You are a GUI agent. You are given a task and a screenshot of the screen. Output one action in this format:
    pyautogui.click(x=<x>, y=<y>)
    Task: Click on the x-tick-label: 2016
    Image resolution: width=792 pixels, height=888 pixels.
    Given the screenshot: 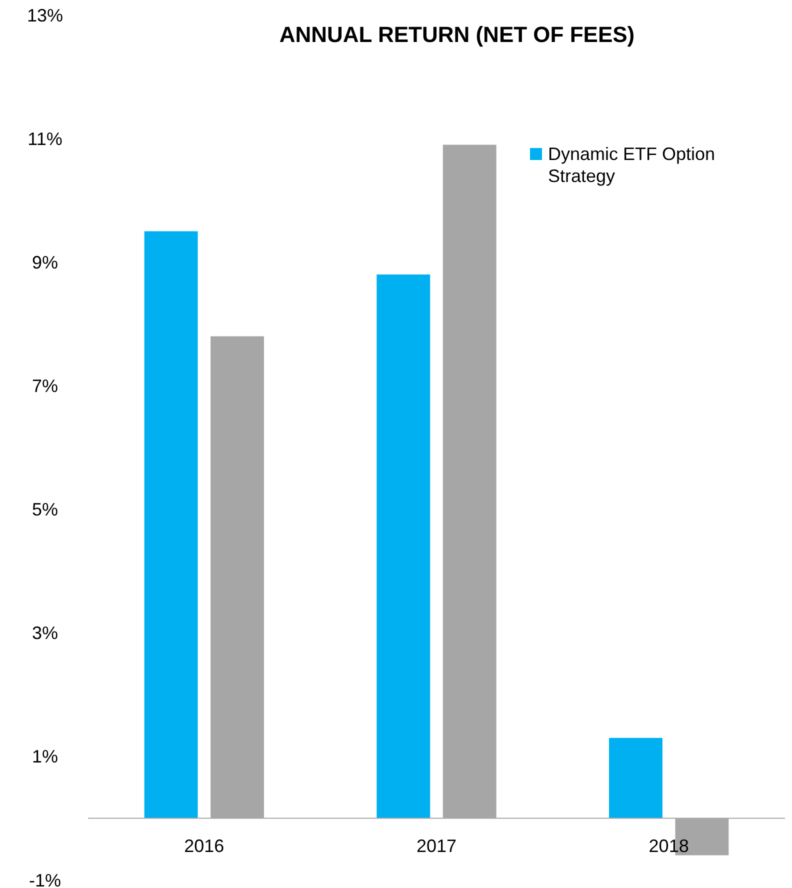 What is the action you would take?
    pyautogui.click(x=204, y=846)
    